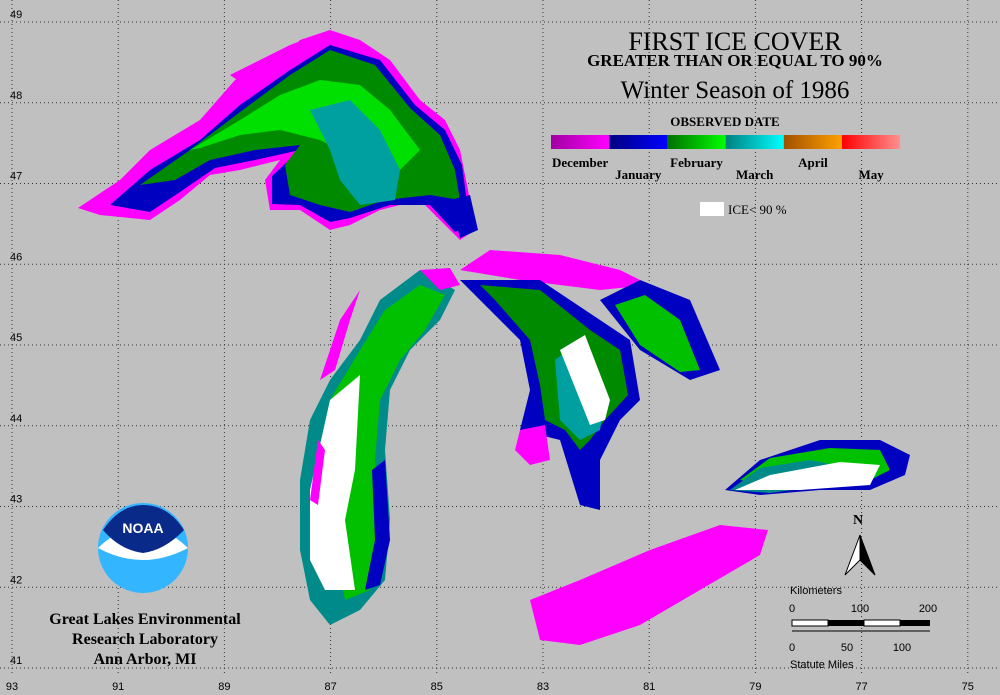 The width and height of the screenshot is (1000, 695). I want to click on legend-label: January, so click(638, 174).